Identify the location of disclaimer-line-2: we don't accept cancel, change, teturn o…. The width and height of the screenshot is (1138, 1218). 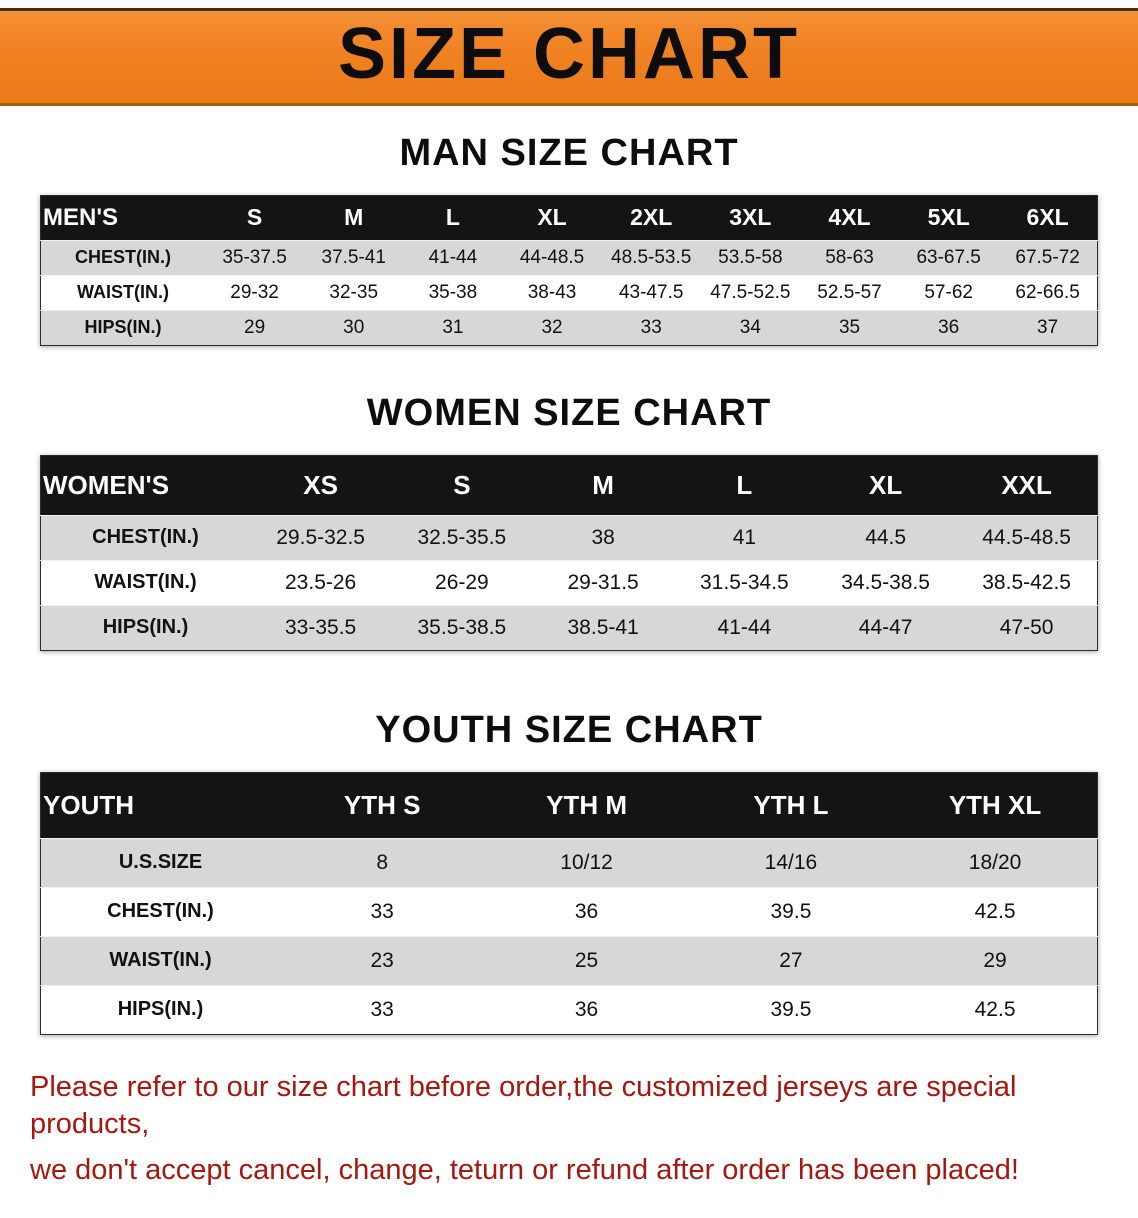
(524, 1169).